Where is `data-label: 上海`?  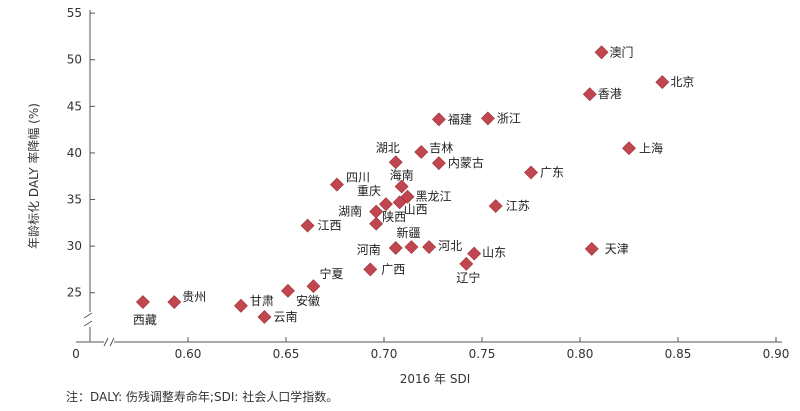 data-label: 上海 is located at coordinates (651, 147).